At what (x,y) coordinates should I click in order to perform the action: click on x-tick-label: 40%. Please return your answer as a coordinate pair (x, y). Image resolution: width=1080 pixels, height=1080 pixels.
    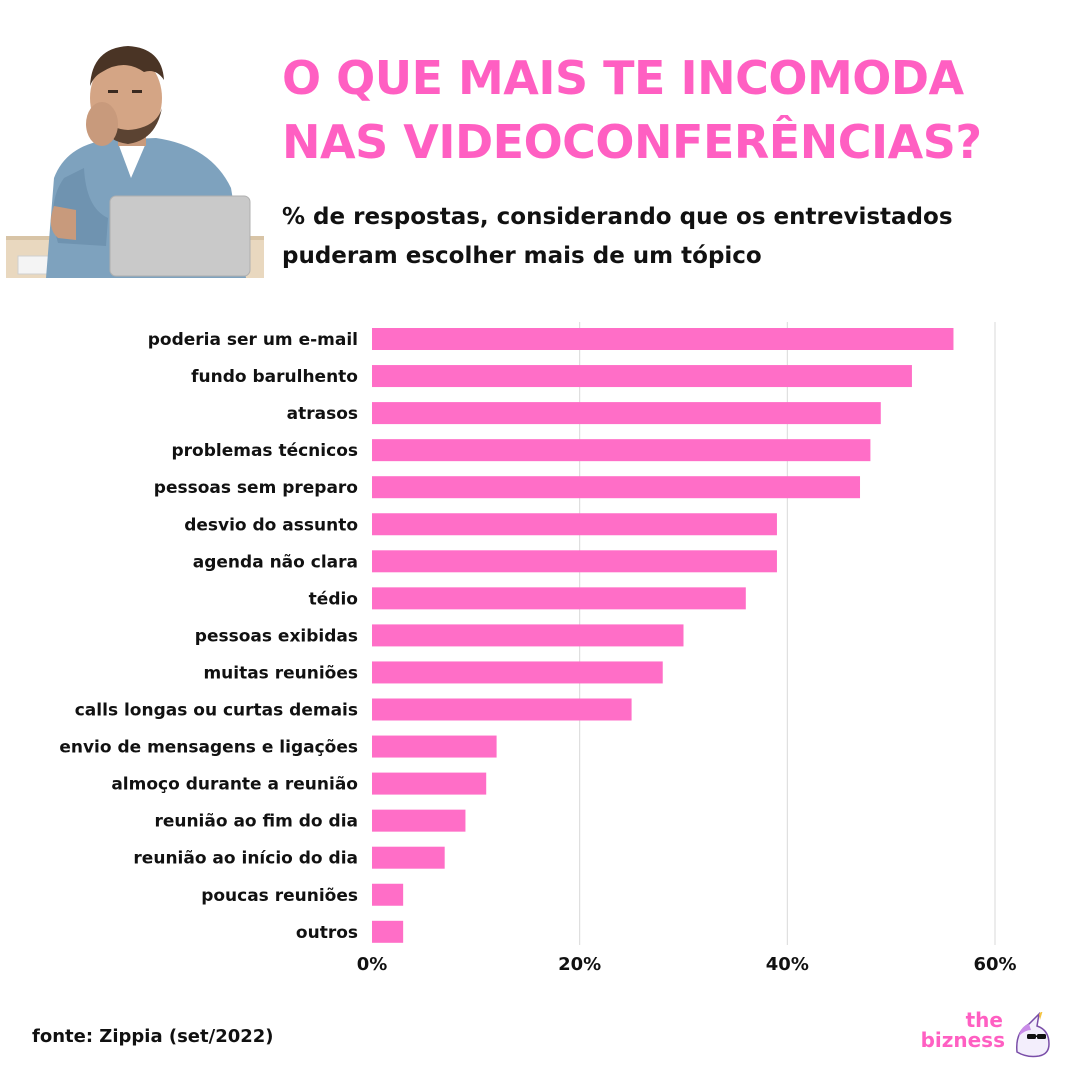
    Looking at the image, I should click on (787, 964).